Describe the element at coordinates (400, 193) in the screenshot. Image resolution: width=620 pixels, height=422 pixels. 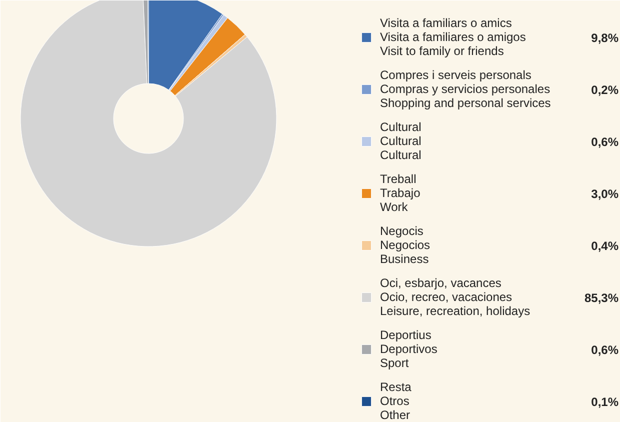
I see `legend-label: Treball Trabajo Work` at that location.